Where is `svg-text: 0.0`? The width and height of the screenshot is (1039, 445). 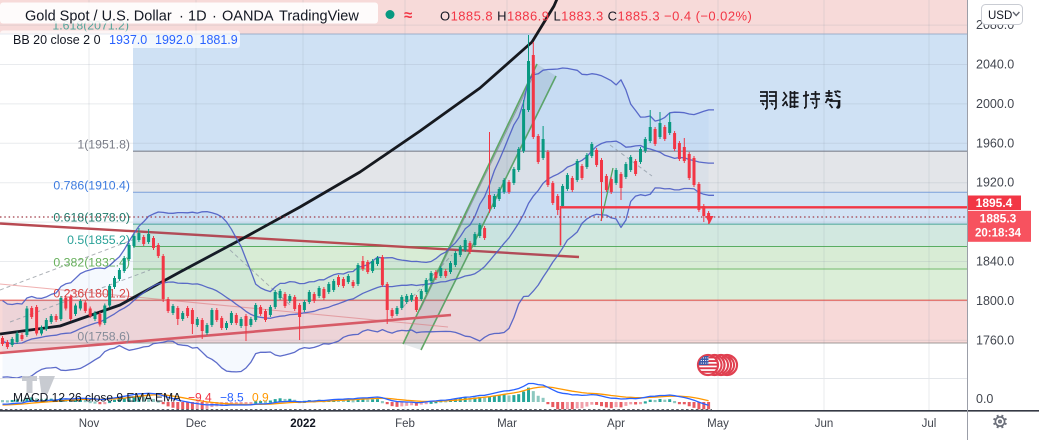
svg-text: 0.0 is located at coordinates (984, 399).